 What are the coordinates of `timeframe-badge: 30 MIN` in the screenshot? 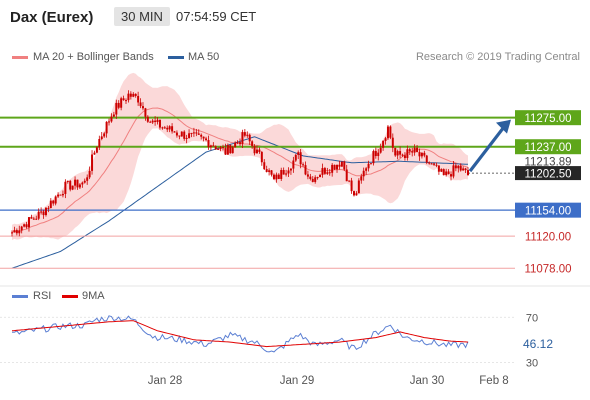 It's located at (142, 16).